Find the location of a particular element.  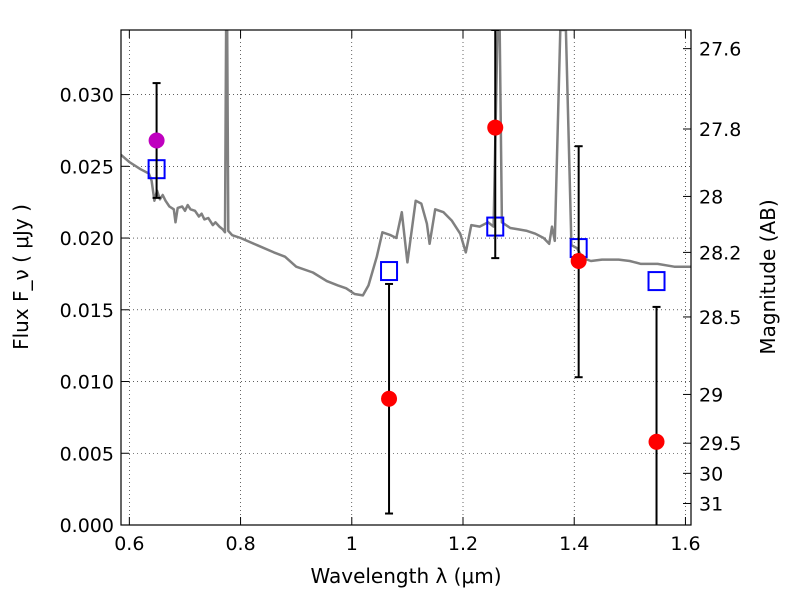

right-tick-label: 27.8 is located at coordinates (720, 130).